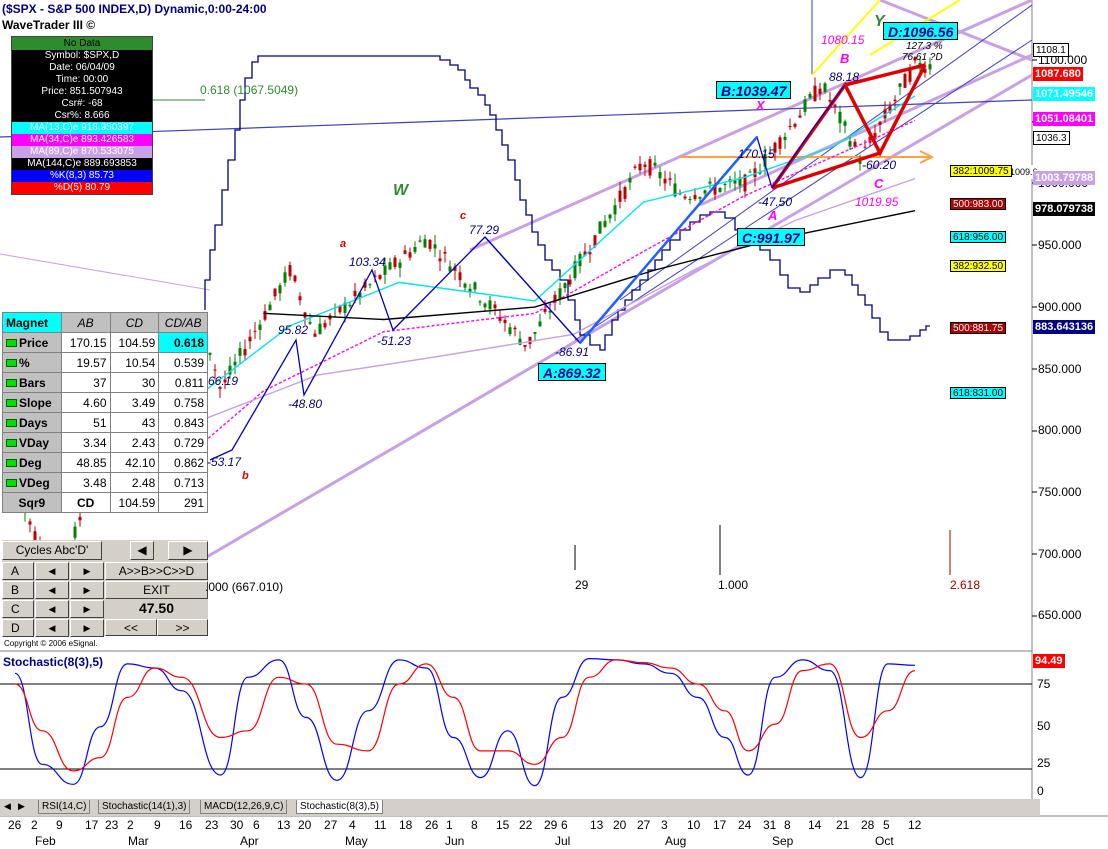  Describe the element at coordinates (134, 362) in the screenshot. I see `magnet-cd-value: 10.54` at that location.